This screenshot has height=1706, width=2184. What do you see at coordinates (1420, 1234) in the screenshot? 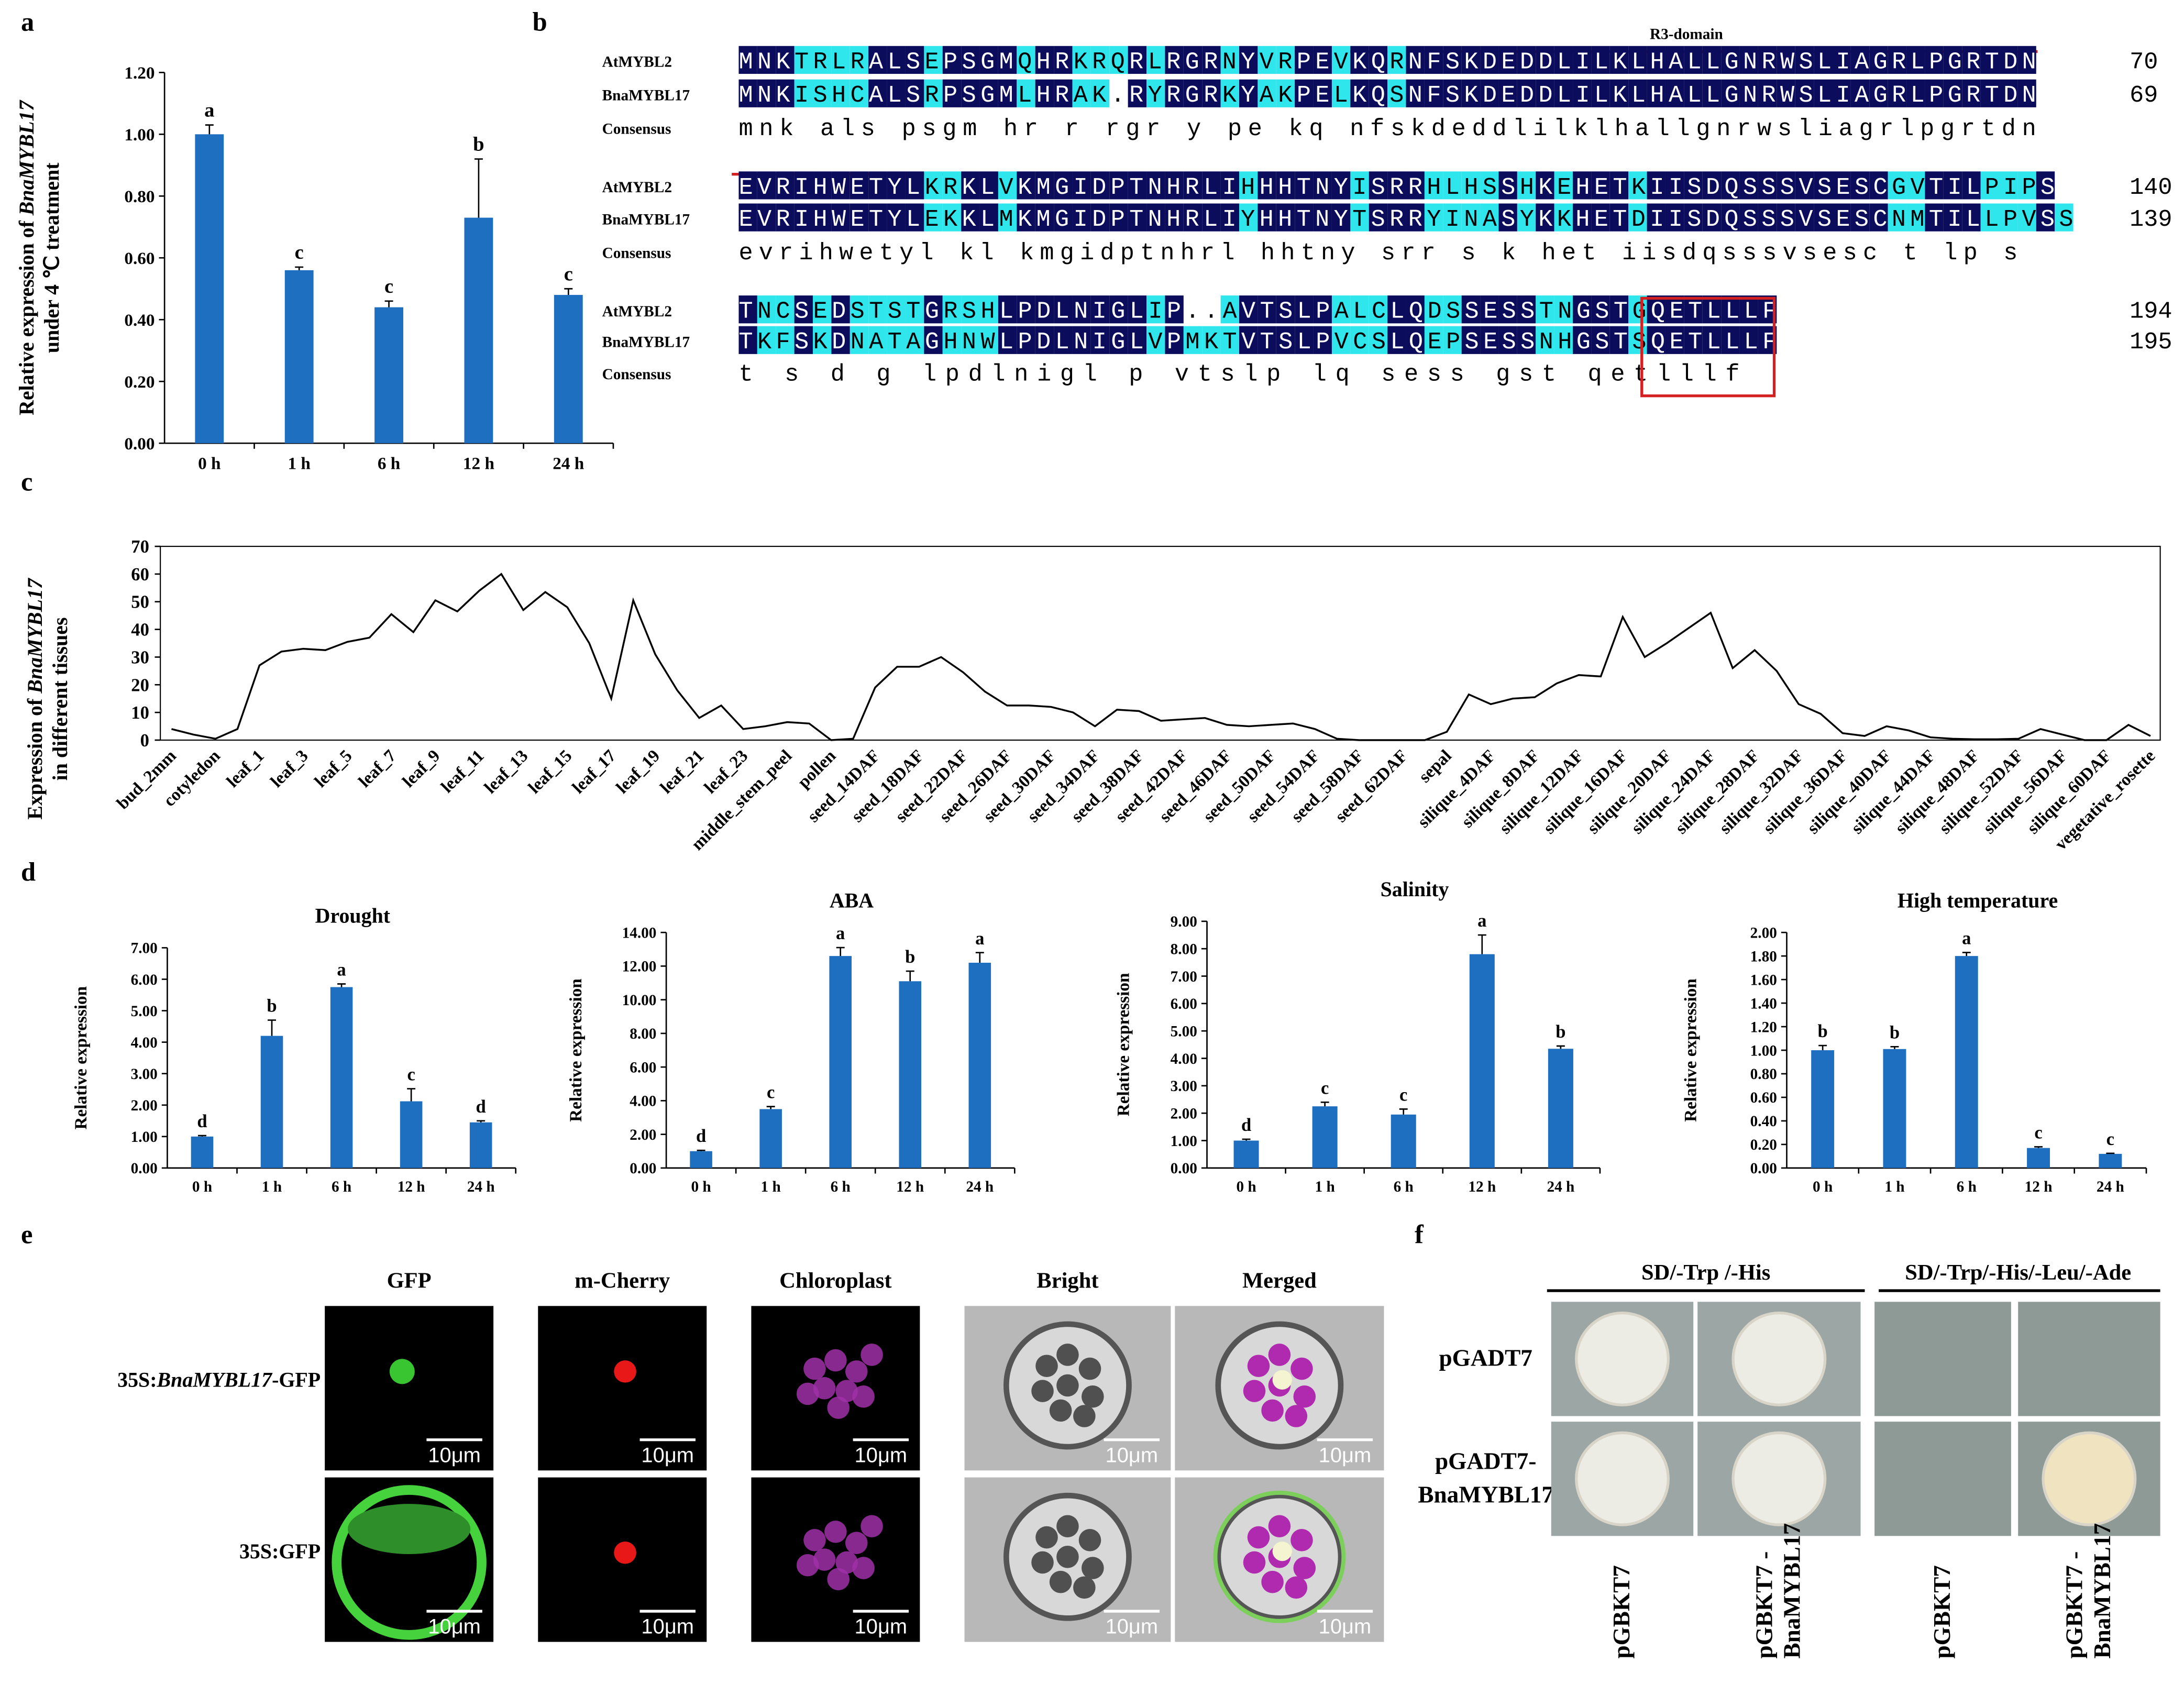
I see `panel-letter: f` at bounding box center [1420, 1234].